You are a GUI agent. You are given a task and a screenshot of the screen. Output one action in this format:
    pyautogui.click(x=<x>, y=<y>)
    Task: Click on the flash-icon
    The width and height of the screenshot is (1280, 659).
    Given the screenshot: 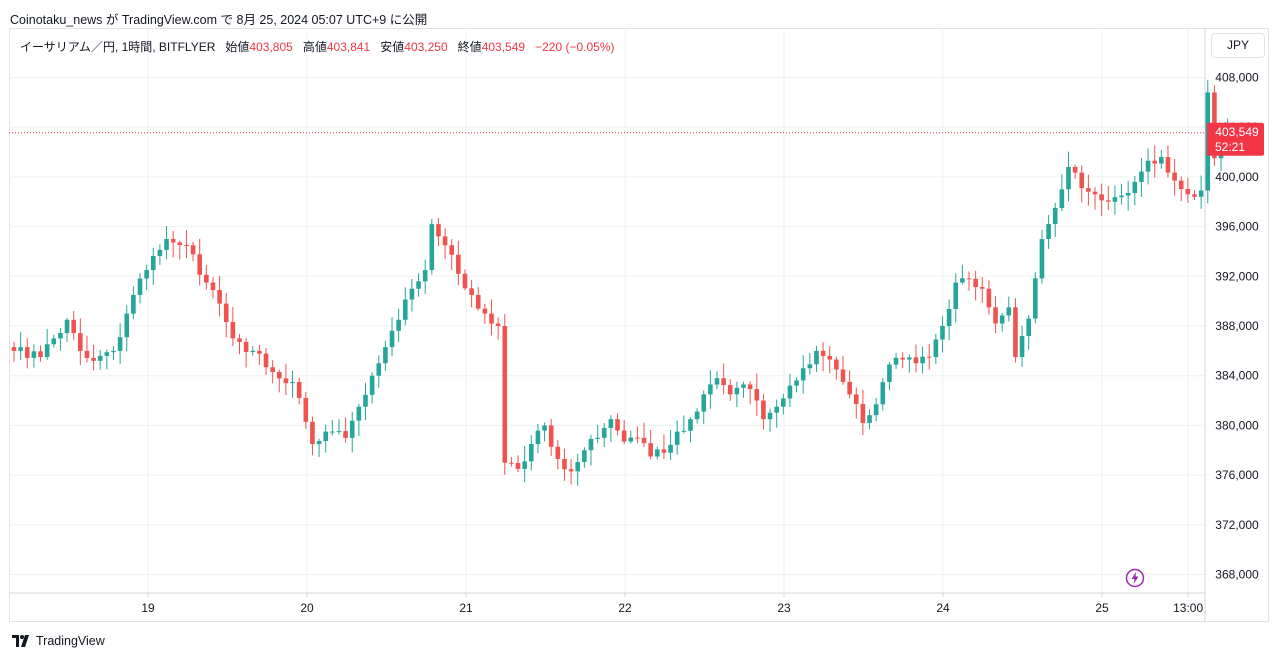 What is the action you would take?
    pyautogui.click(x=1135, y=578)
    